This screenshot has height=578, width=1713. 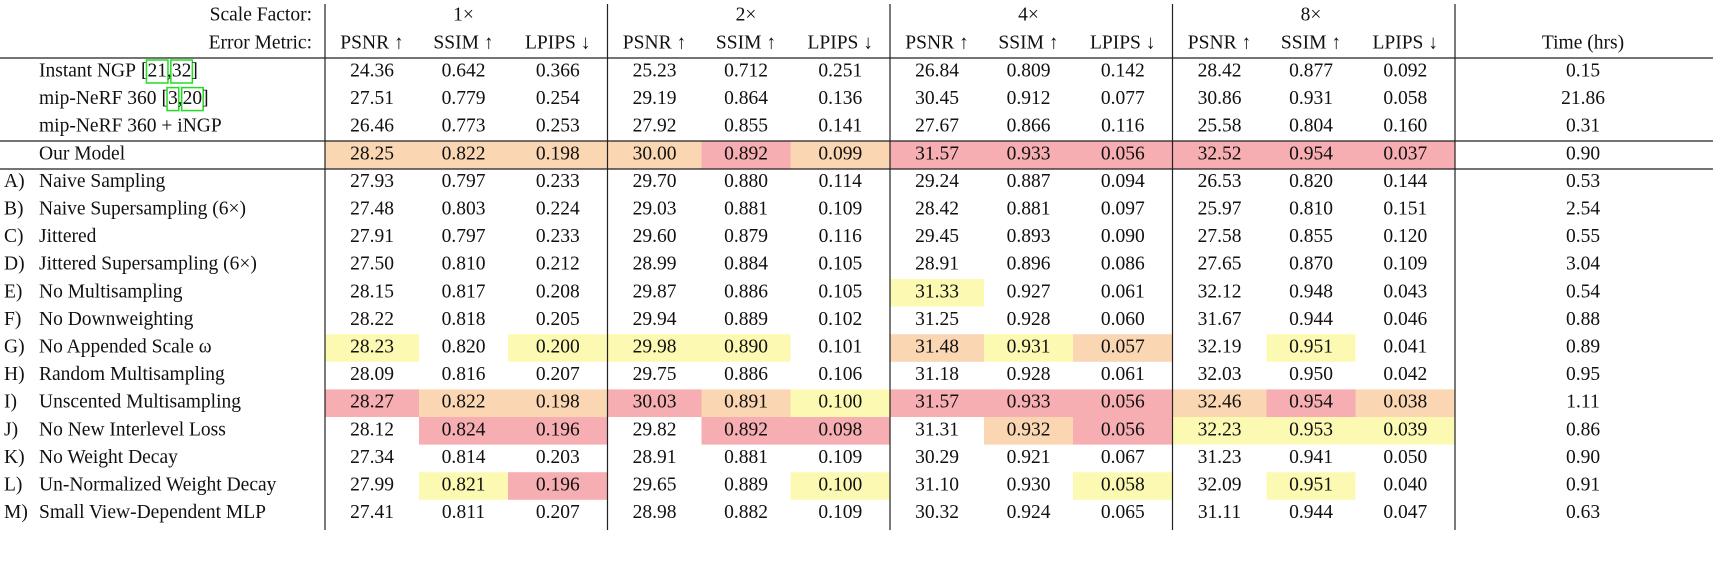 I want to click on row-prefix: L), so click(x=13, y=484).